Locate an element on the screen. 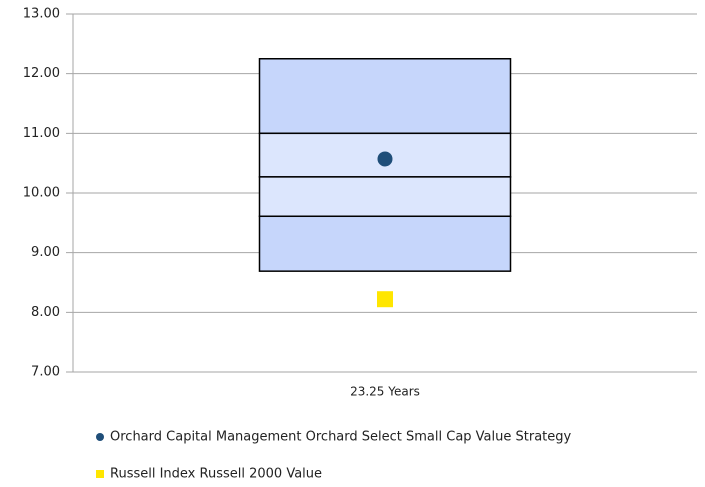  y-tick-label: 12.00 is located at coordinates (41, 73).